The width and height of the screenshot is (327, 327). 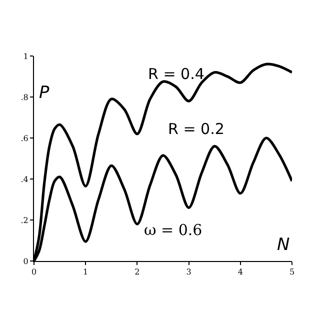 What do you see at coordinates (24, 220) in the screenshot?
I see `y-tick-label: .2` at bounding box center [24, 220].